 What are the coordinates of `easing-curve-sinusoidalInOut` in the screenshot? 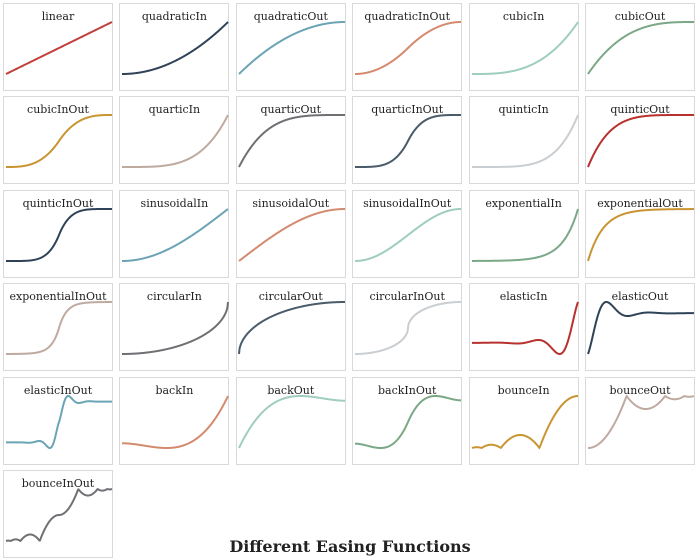 It's located at (408, 234).